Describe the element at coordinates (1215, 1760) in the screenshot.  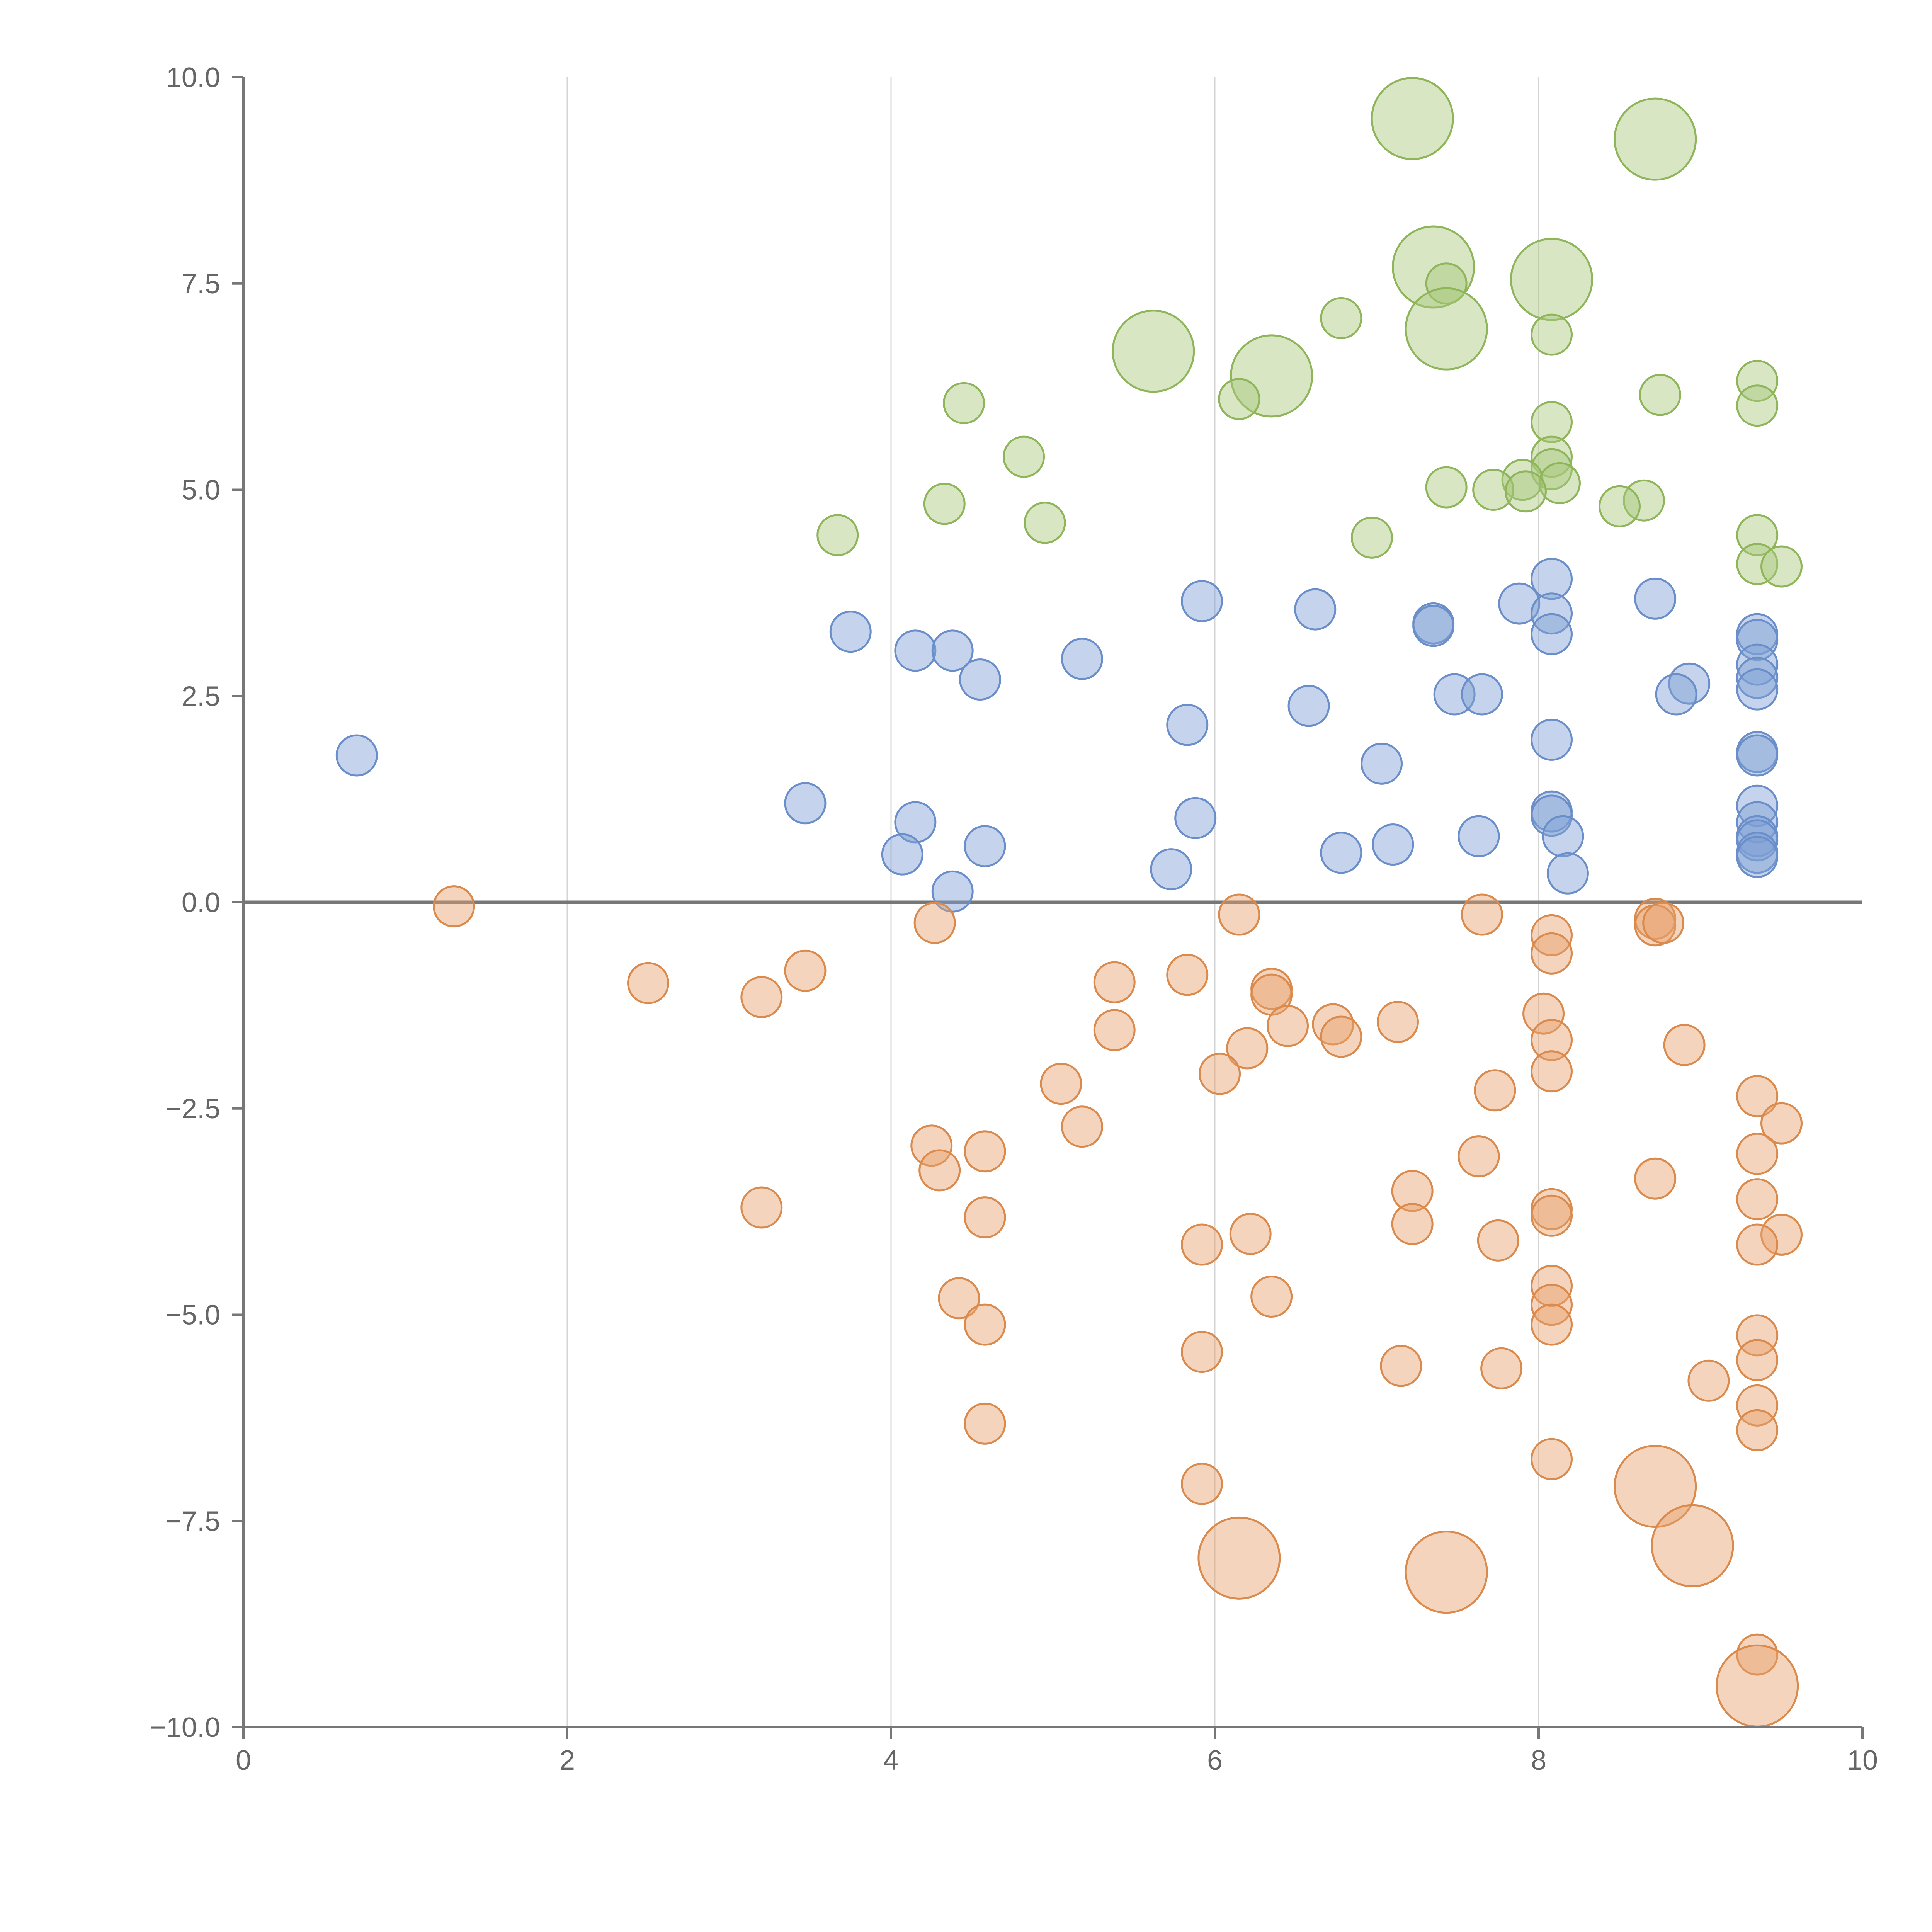
I see `x-tick-label: 6` at that location.